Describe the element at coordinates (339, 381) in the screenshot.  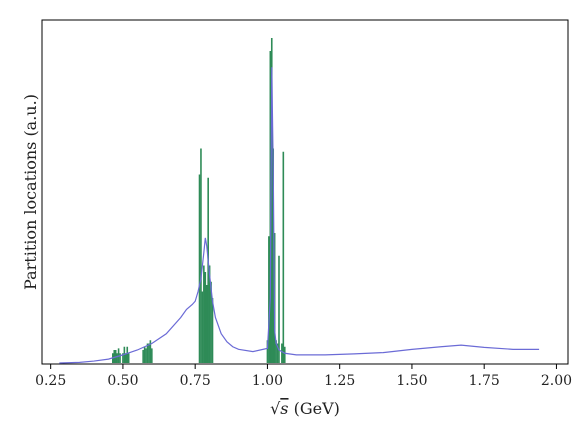
I see `x-tick-label: 1.25` at that location.